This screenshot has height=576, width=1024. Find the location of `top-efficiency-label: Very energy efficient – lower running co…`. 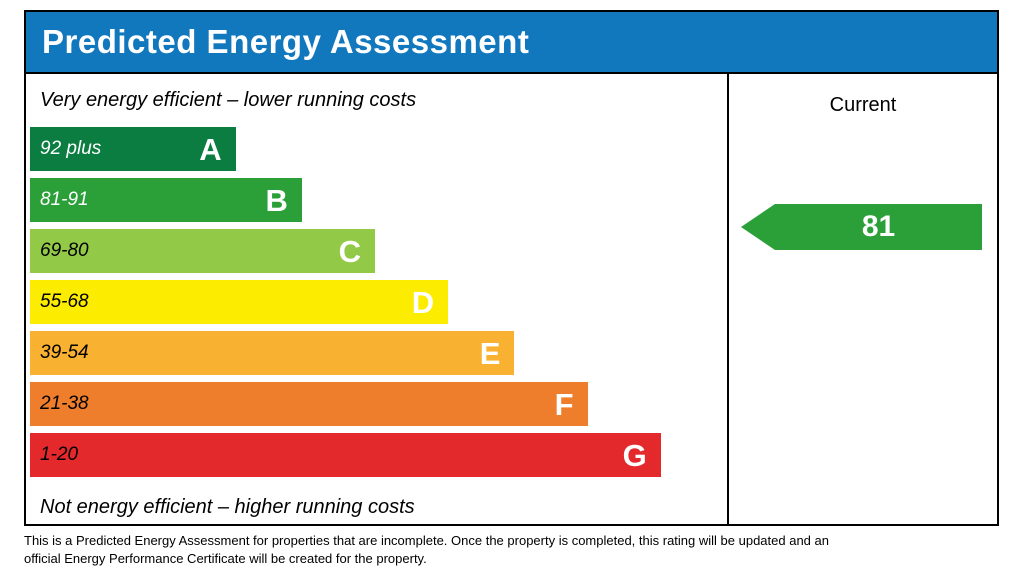

top-efficiency-label: Very energy efficient – lower running co… is located at coordinates (228, 100).